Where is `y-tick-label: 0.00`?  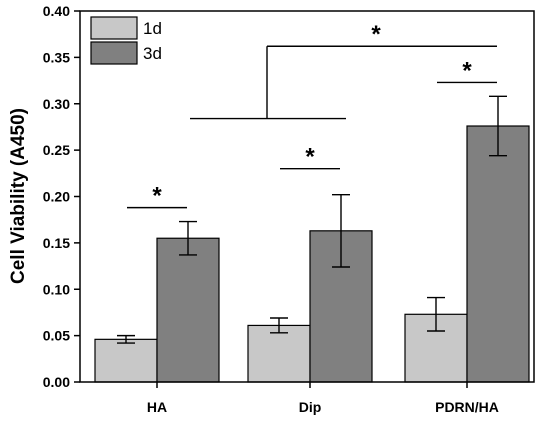
y-tick-label: 0.00 is located at coordinates (56, 382).